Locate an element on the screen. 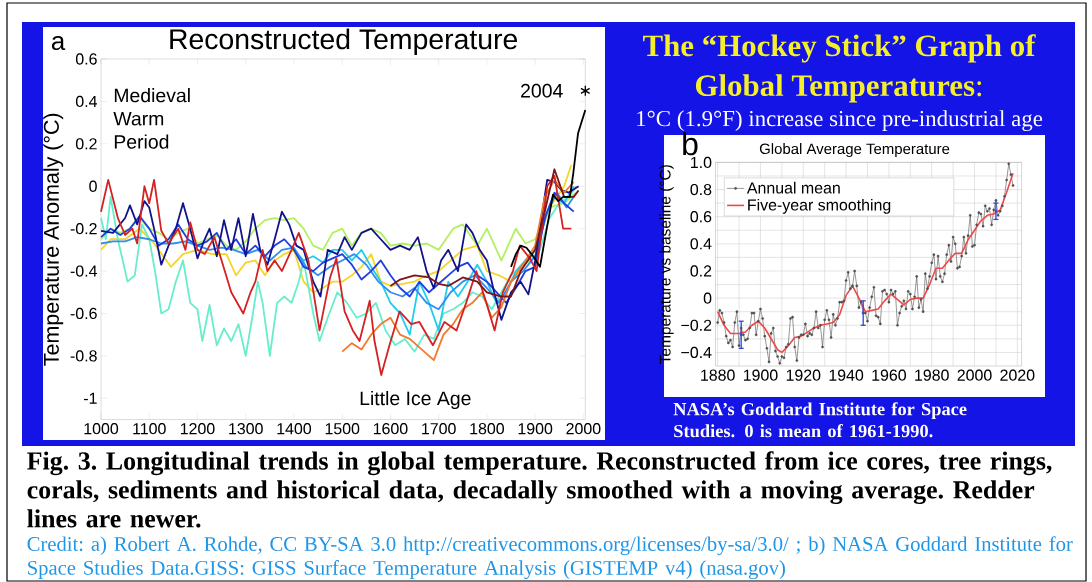  y-tick-label: -0.6 is located at coordinates (83, 313).